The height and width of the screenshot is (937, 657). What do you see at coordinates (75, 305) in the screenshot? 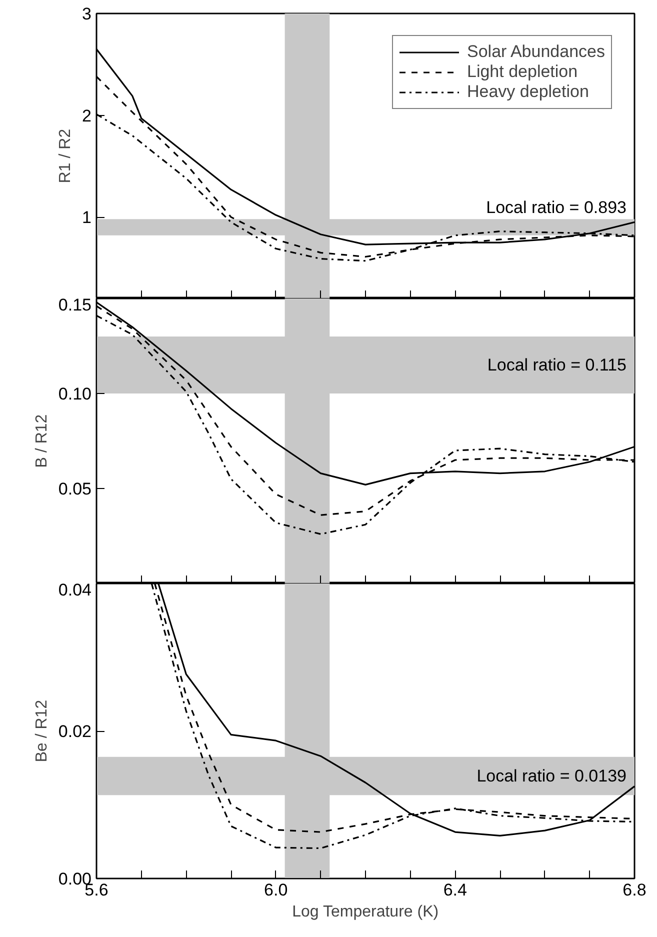
I see `y-tick-label: 0.15` at bounding box center [75, 305].